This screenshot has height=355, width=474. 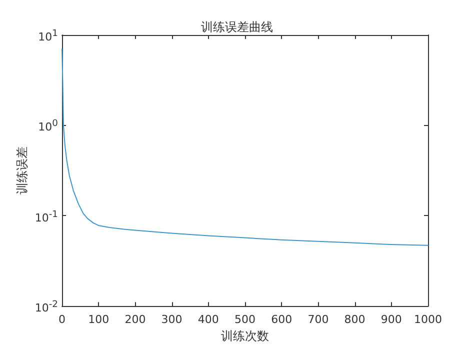 I want to click on y-axis-title: 训练误差, so click(x=22, y=170).